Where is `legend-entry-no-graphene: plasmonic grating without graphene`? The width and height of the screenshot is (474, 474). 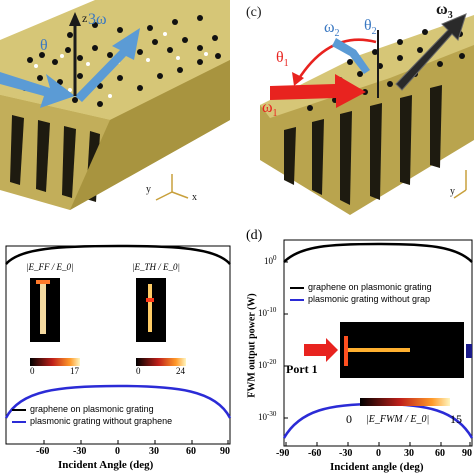
legend-entry-no-graphene: plasmonic grating without graphene is located at coordinates (101, 421).